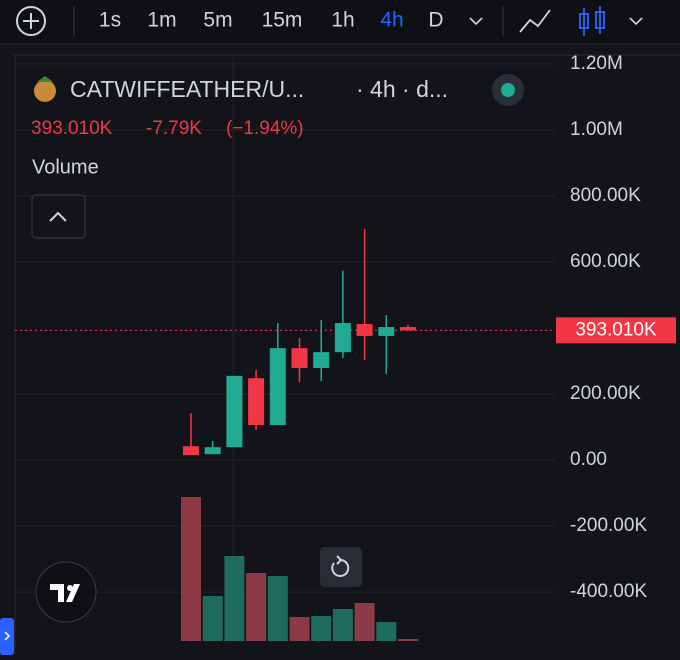 The width and height of the screenshot is (680, 660). I want to click on interval: D, so click(435, 20).